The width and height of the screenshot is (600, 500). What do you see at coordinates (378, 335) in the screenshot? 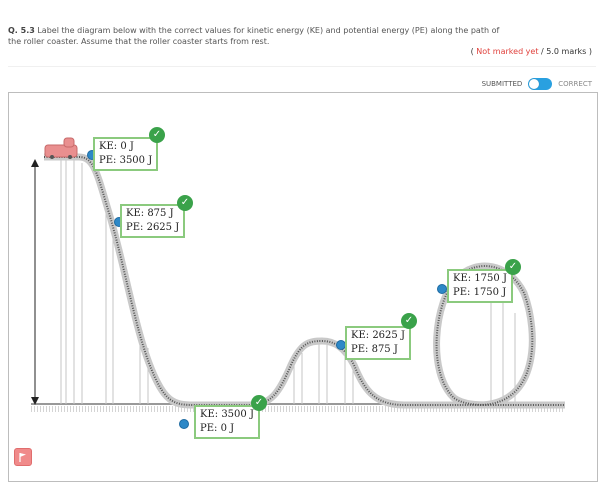
I see `ke-value: KE: 2625 J` at bounding box center [378, 335].